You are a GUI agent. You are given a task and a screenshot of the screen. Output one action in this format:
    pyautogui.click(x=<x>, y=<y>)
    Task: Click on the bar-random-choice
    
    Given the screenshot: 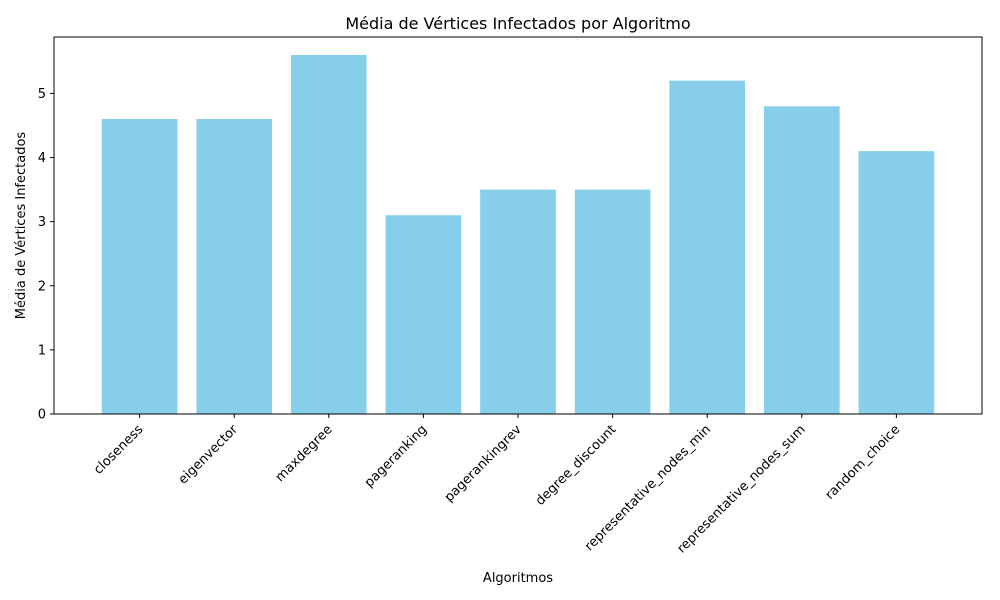 What is the action you would take?
    pyautogui.click(x=896, y=282)
    